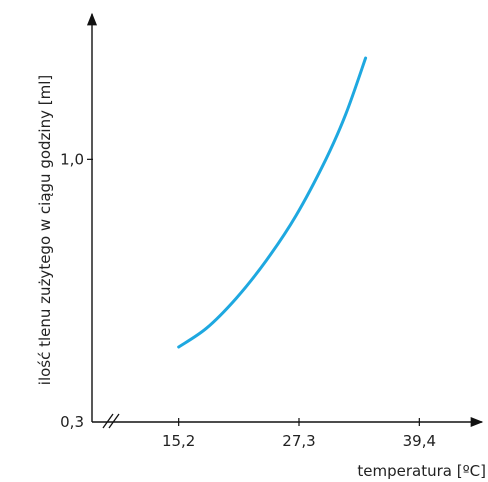  I want to click on x-tick-label: 39,4, so click(419, 441).